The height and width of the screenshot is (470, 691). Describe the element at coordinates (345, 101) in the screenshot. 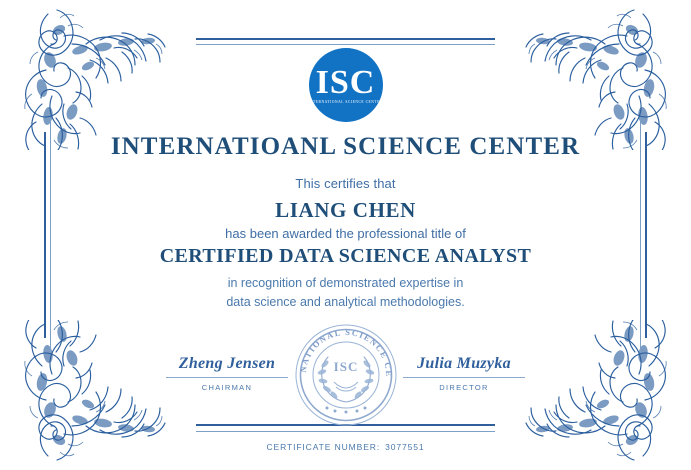

I see `logo-subtext: INTERNATIONAL SCIENCE CENTER` at that location.